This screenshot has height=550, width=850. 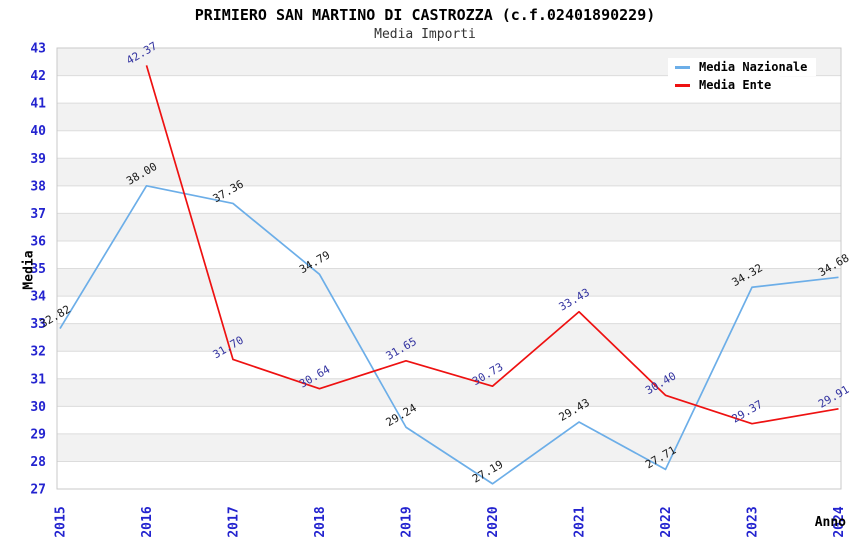 I want to click on x-tick-label: 2020, so click(x=493, y=521).